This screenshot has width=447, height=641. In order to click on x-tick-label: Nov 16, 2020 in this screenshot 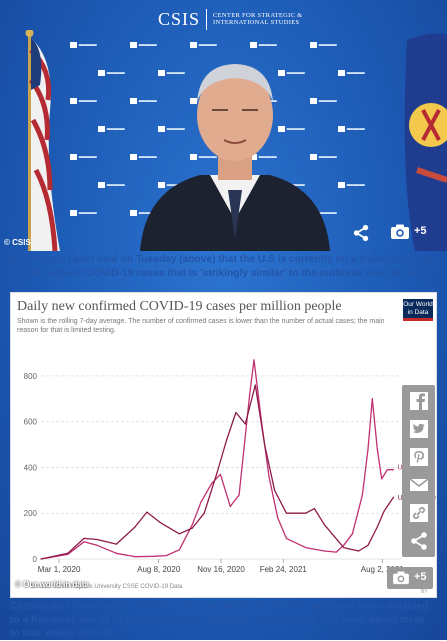, I will do `click(221, 569)`.